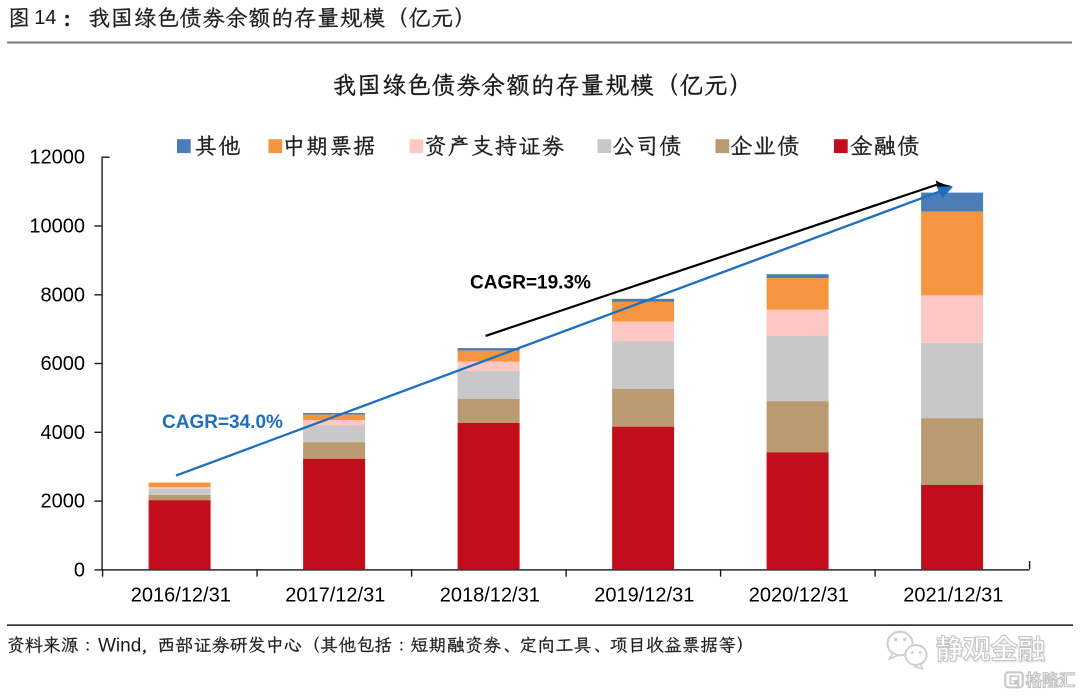 The height and width of the screenshot is (698, 1080). Describe the element at coordinates (953, 595) in the screenshot. I see `svg-text: 2021/12/31` at that location.